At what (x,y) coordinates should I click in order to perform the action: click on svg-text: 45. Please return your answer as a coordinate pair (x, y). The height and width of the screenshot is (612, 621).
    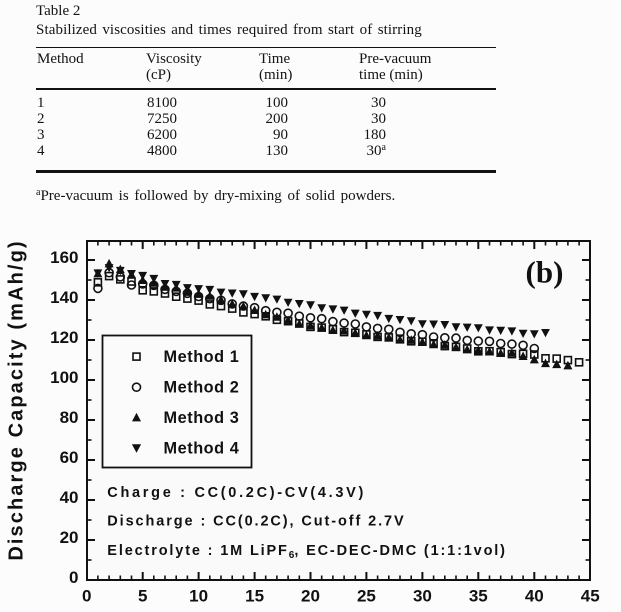
    Looking at the image, I should click on (590, 596).